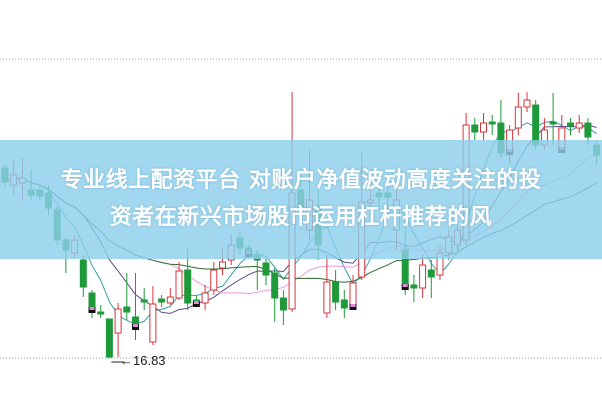 Image resolution: width=602 pixels, height=401 pixels. I want to click on low-price-label: ←16.83, so click(143, 360).